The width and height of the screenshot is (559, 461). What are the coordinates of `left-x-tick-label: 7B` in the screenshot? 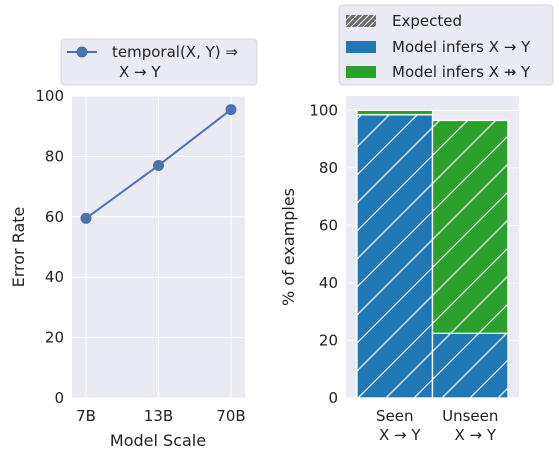 It's located at (86, 416).